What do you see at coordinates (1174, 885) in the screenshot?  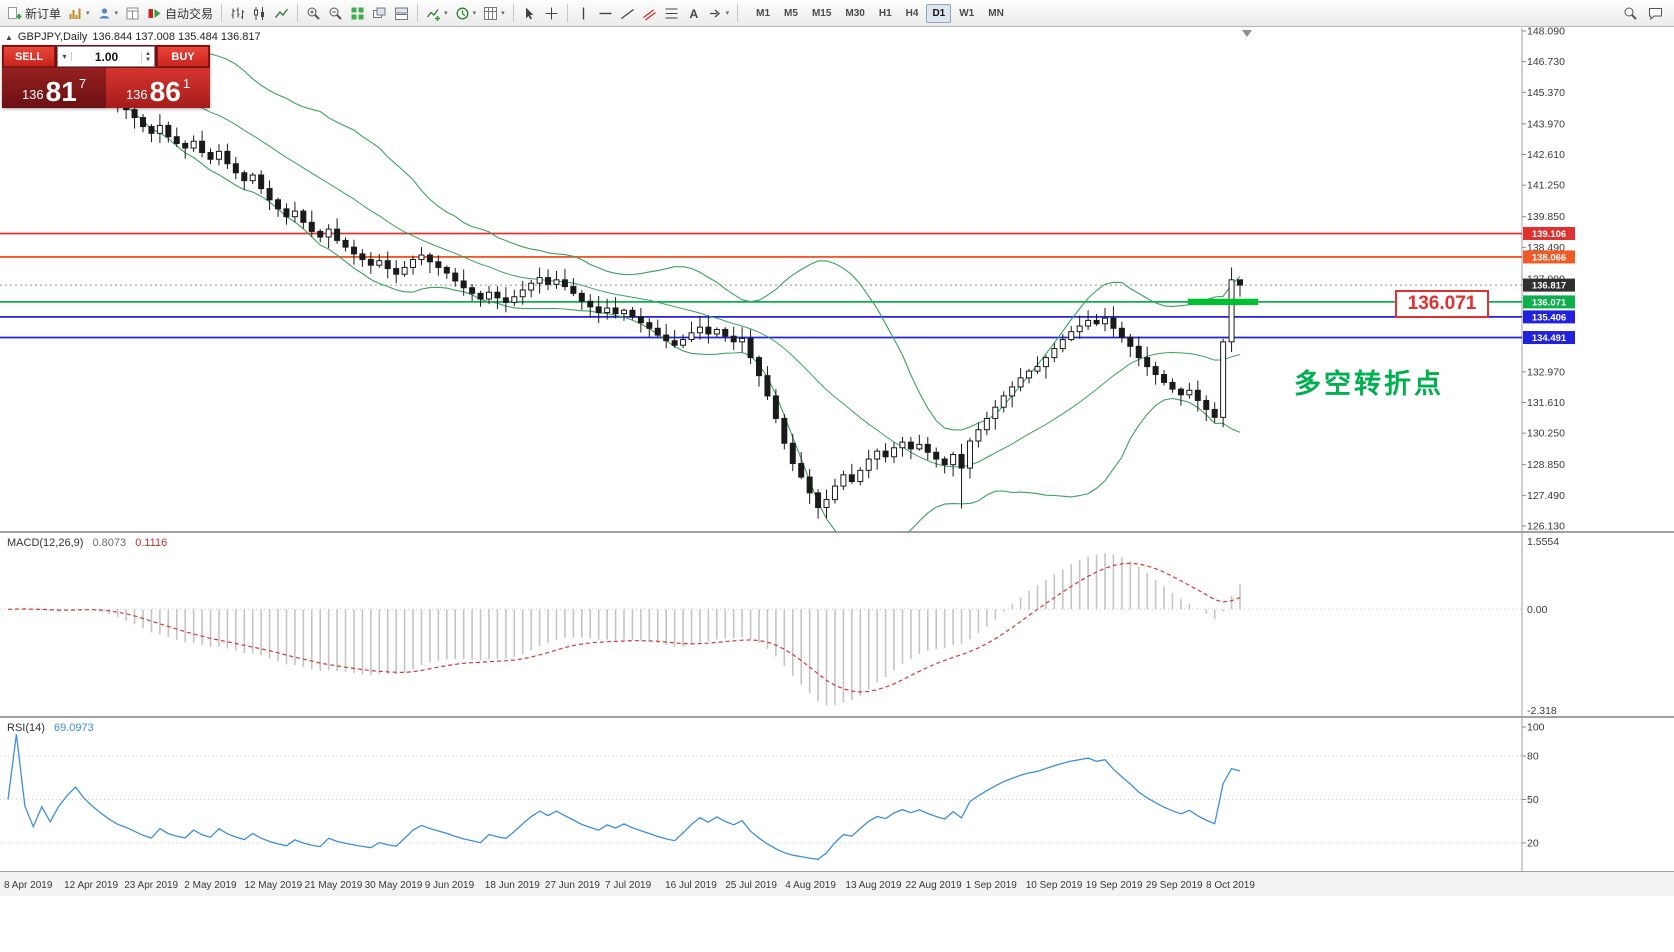 I see `svg-text: 29 Sep 2019` at bounding box center [1174, 885].